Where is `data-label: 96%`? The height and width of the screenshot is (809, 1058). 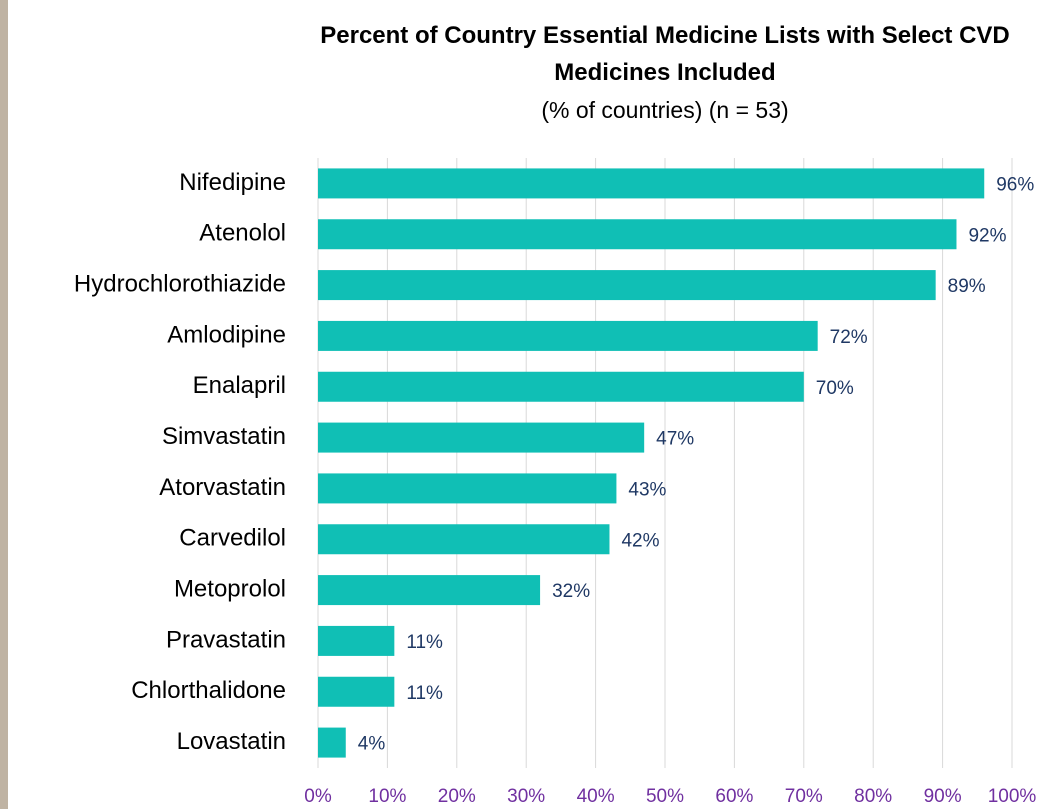
data-label: 96% is located at coordinates (1015, 184).